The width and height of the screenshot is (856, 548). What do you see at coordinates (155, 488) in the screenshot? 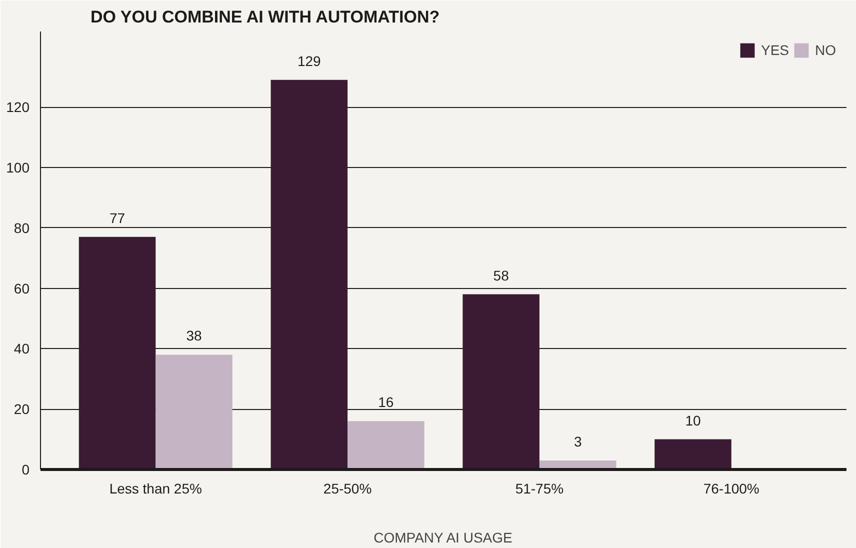
I see `x-tick-label: Less than 25%` at bounding box center [155, 488].